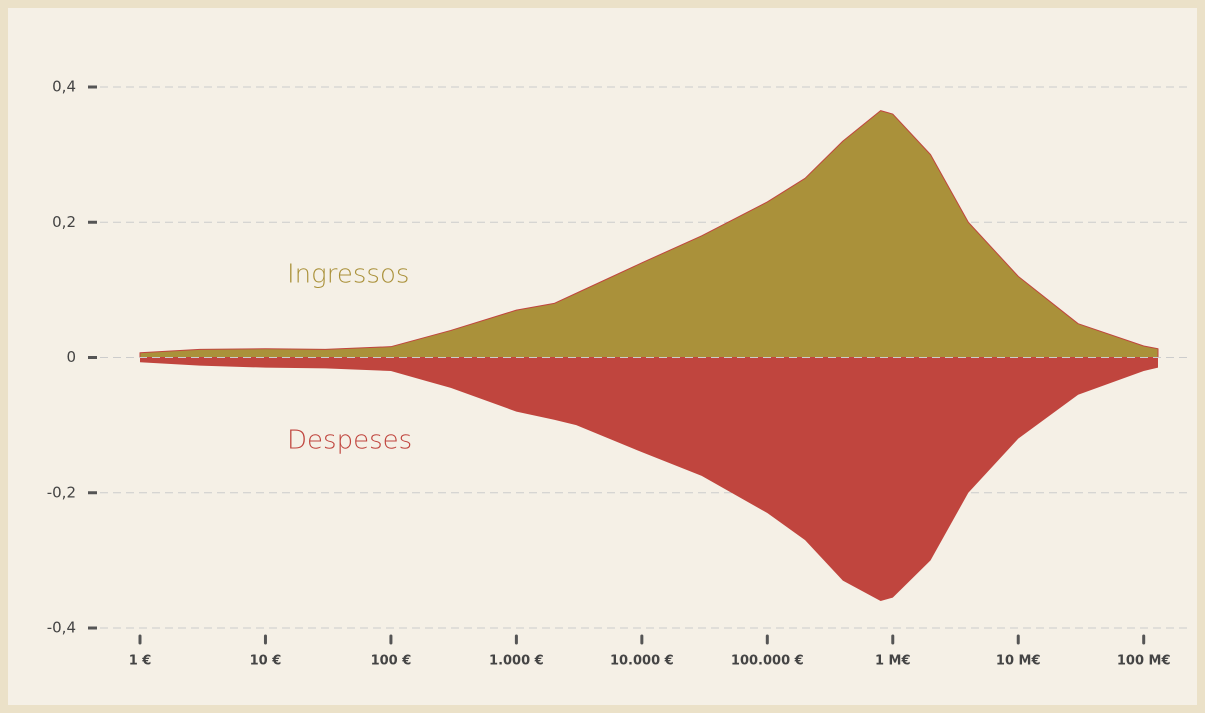 This screenshot has height=713, width=1205. I want to click on y-tick-label: 0, so click(71, 357).